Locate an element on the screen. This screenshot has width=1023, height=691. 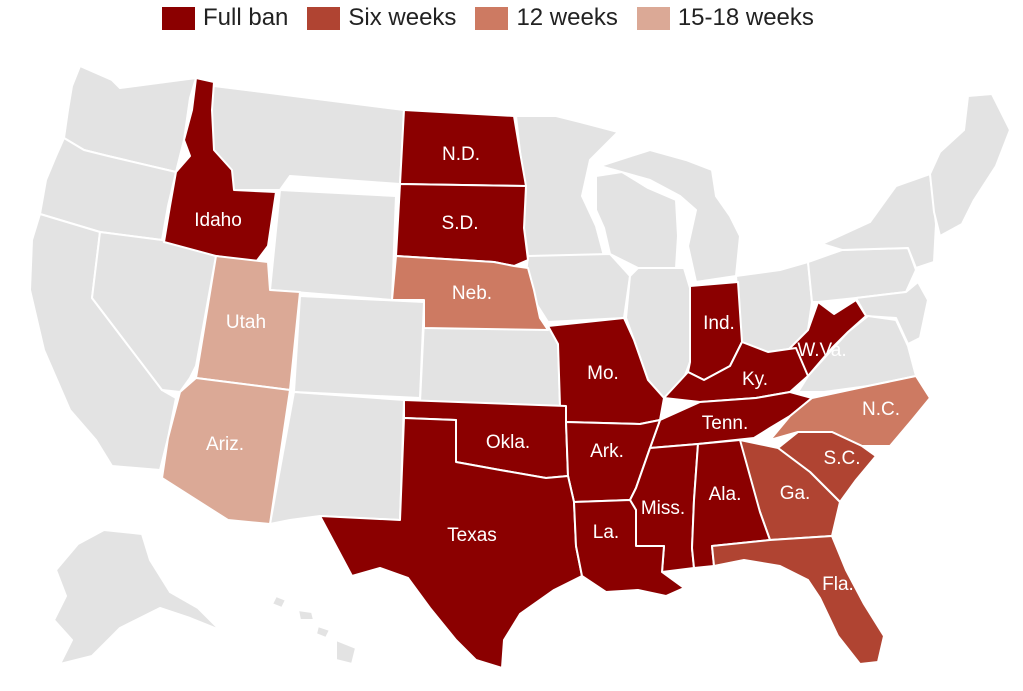
label-west-virginia: W.Va. is located at coordinates (821, 350).